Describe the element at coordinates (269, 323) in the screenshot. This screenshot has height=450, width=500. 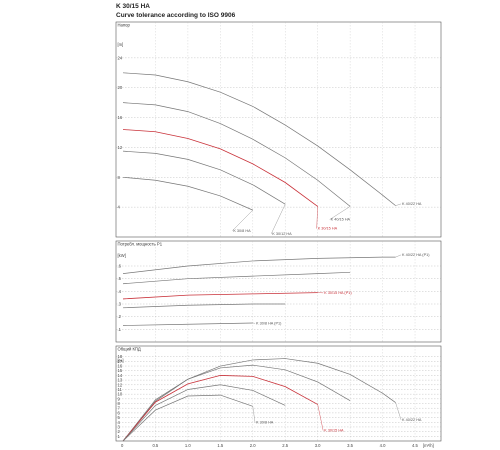
I see `series-label: K 30/8 HA (P1)` at that location.